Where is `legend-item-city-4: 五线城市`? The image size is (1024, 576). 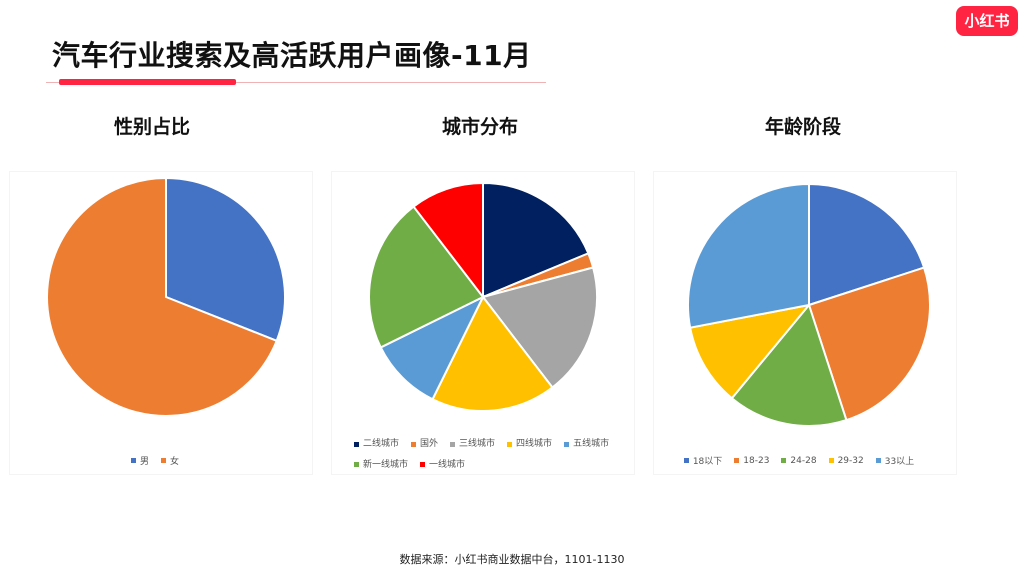
legend-item-city-4: 五线城市 is located at coordinates (586, 444).